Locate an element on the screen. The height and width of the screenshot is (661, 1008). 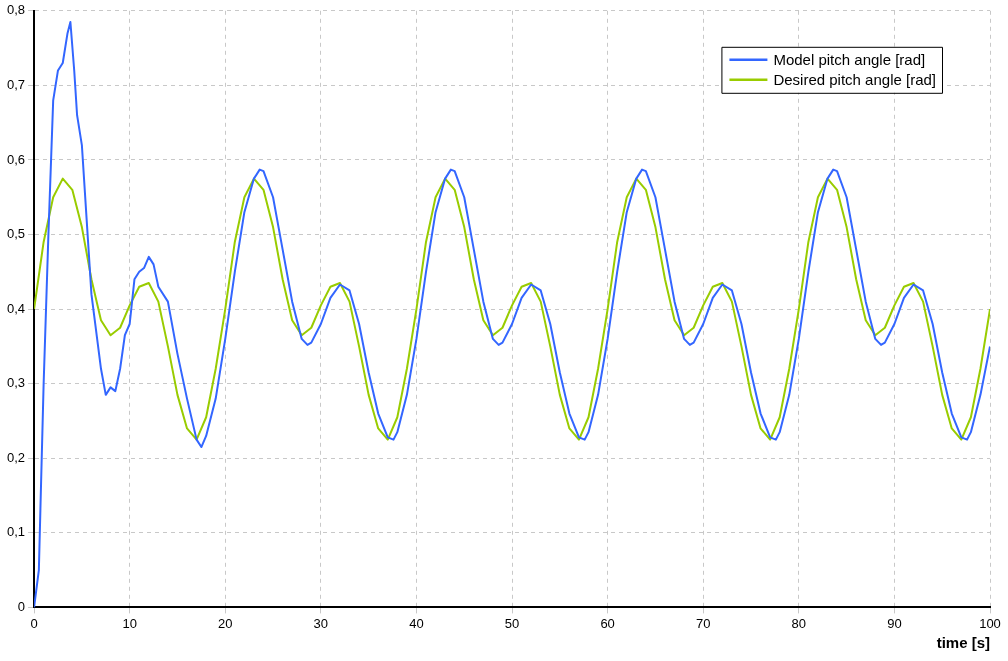
x-tick-label: 100 is located at coordinates (990, 623).